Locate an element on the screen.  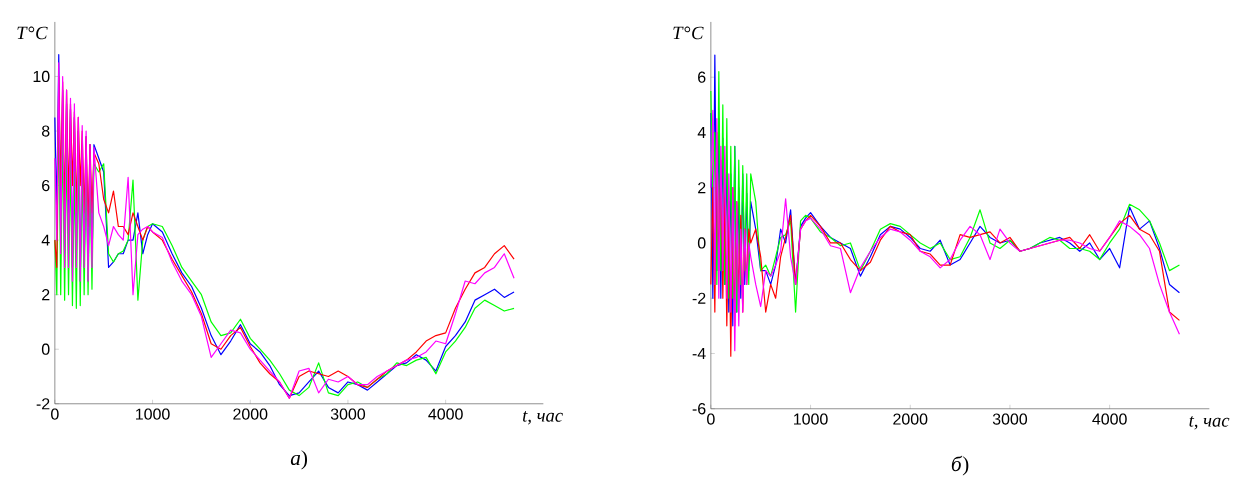
text: б) is located at coordinates (960, 466).